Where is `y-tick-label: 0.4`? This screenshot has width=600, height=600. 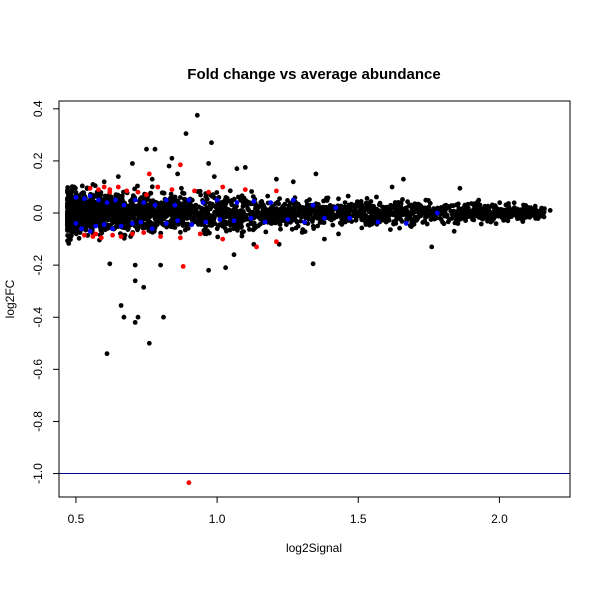
y-tick-label: 0.4 is located at coordinates (38, 108).